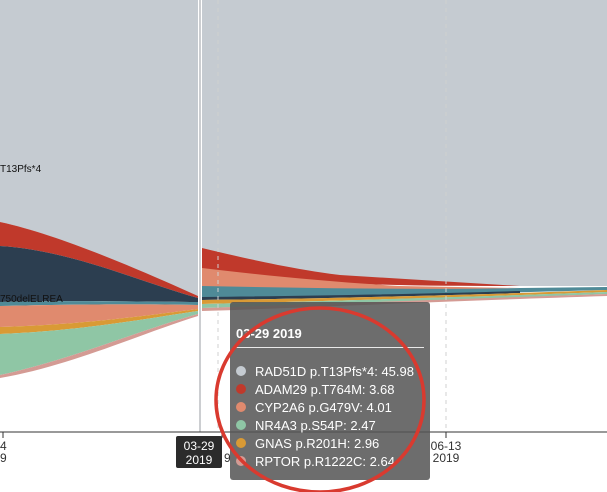  What do you see at coordinates (99, 343) in the screenshot?
I see `stream-nr4a3-left` at bounding box center [99, 343].